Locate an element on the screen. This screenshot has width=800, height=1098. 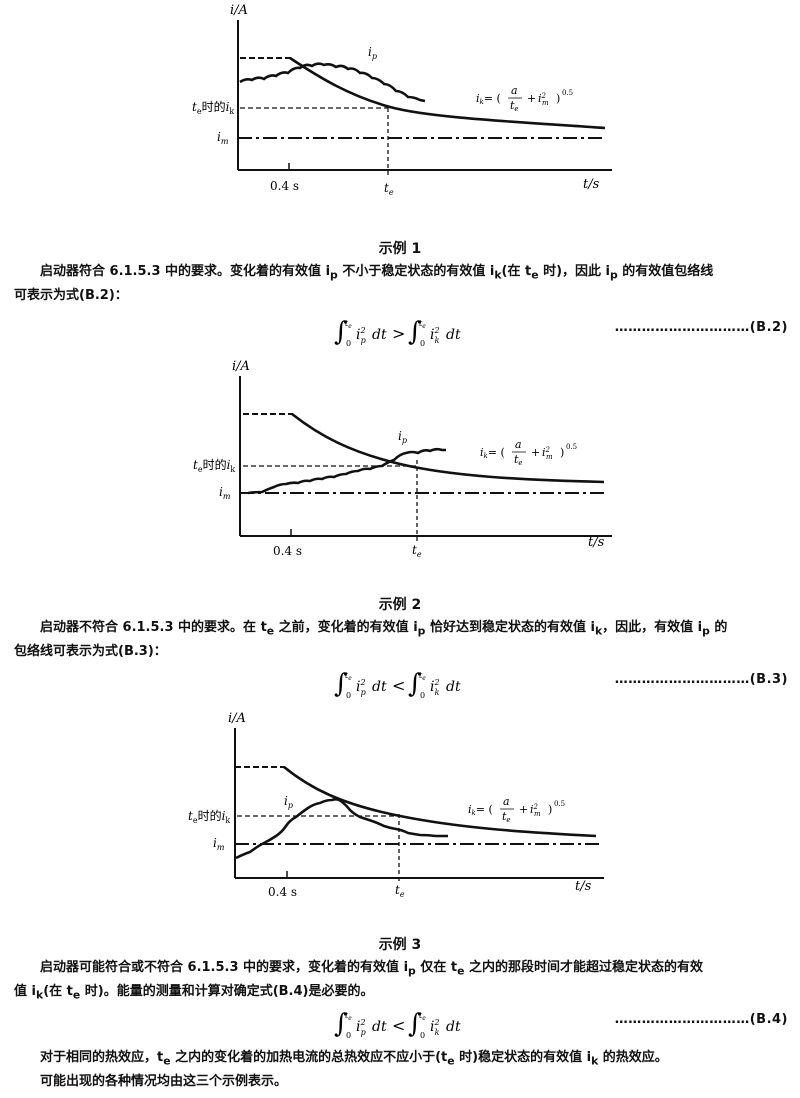
tick-te: te is located at coordinates (389, 189).